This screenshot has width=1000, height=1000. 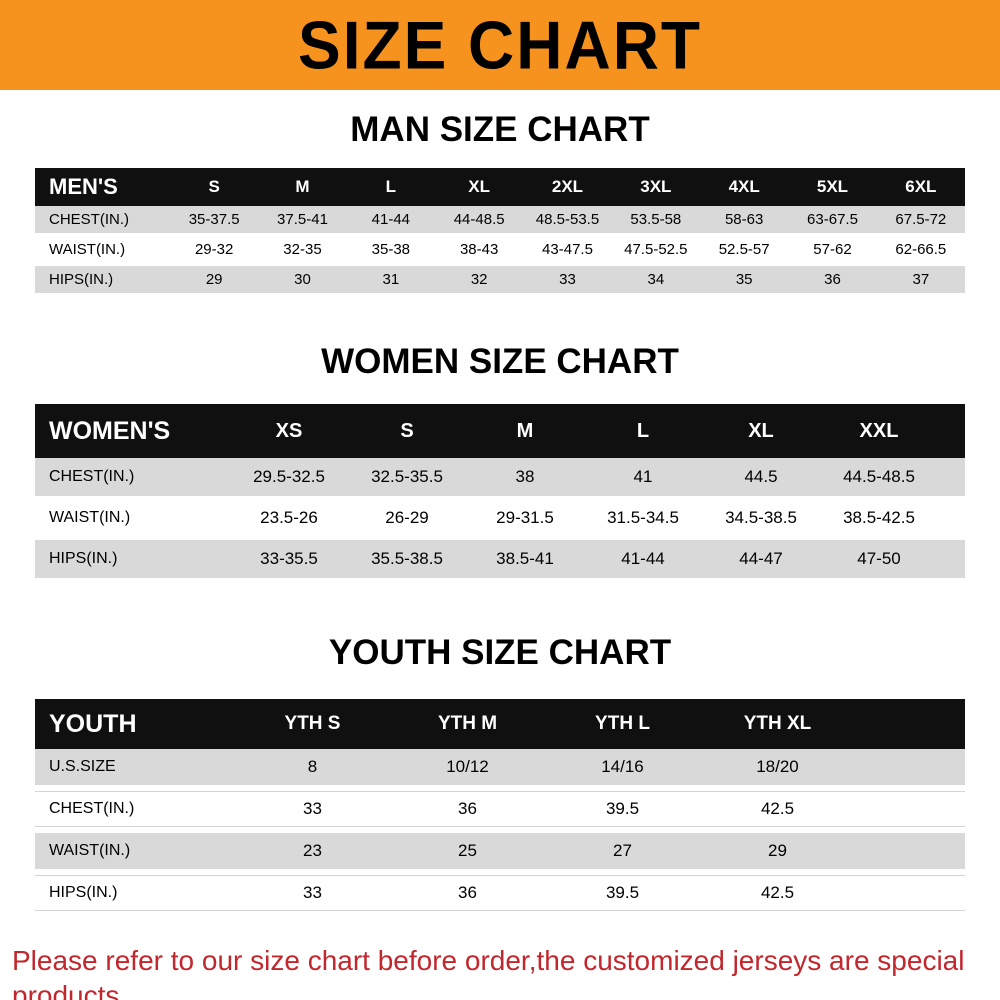 What do you see at coordinates (525, 517) in the screenshot?
I see `cell-value: 29-31.5` at bounding box center [525, 517].